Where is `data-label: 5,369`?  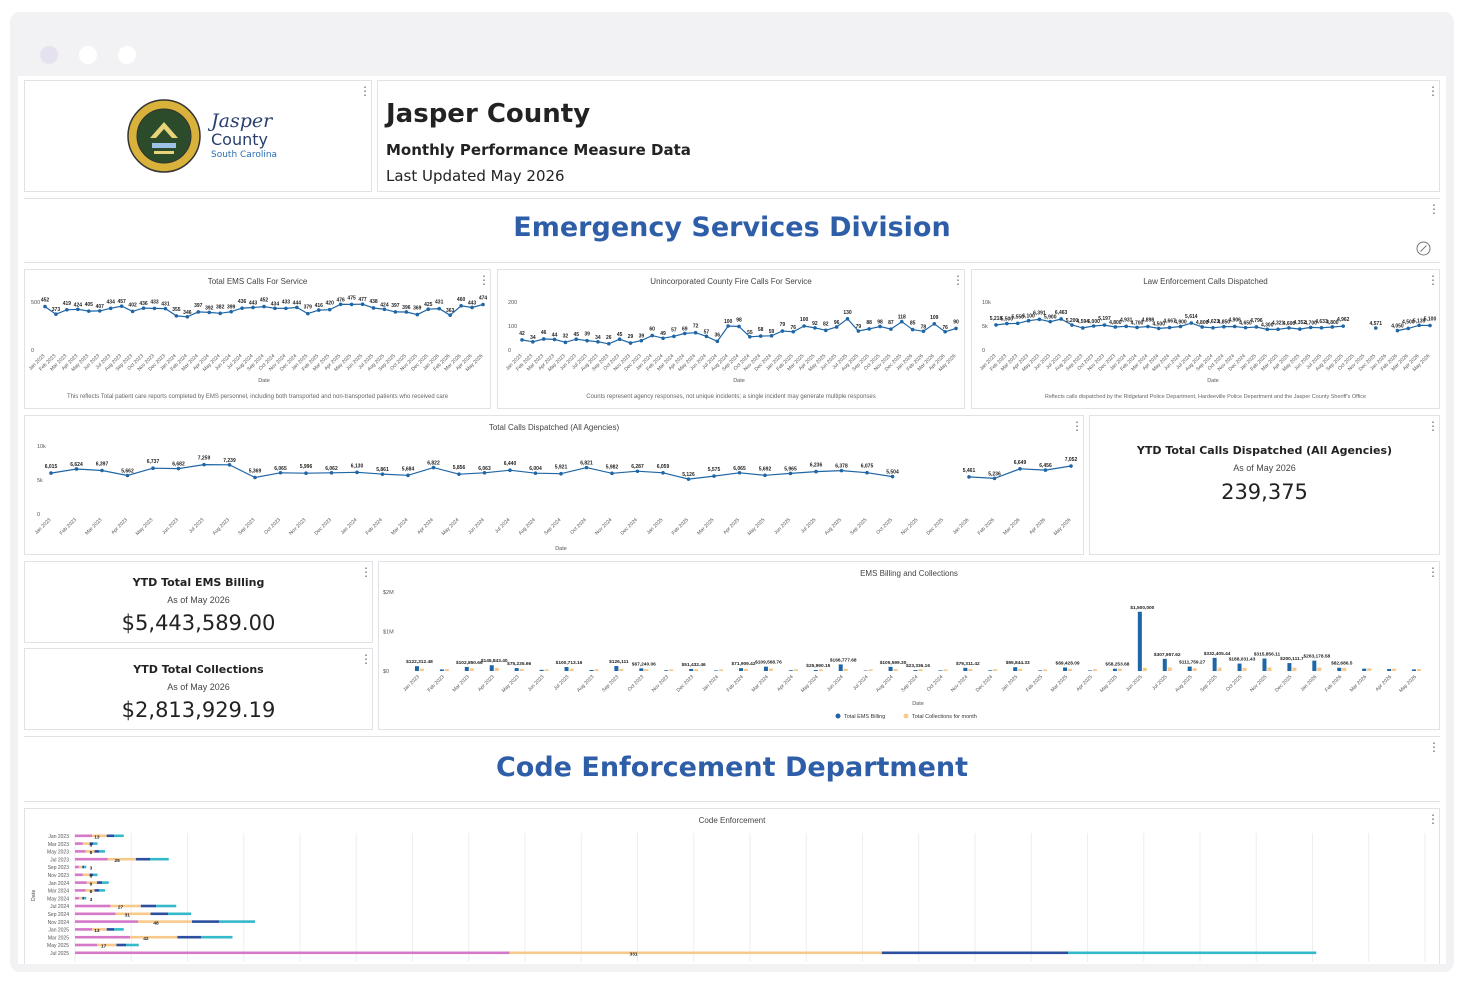 data-label: 5,369 is located at coordinates (255, 471).